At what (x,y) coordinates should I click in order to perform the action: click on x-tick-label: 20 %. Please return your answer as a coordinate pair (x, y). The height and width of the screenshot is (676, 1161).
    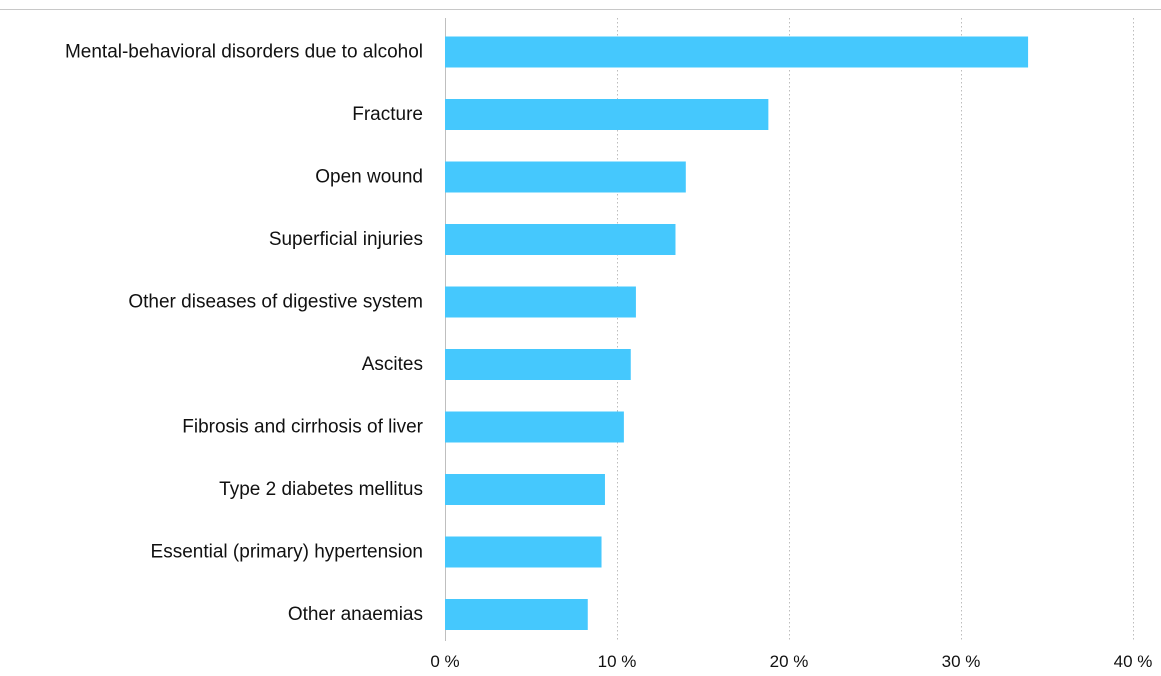
    Looking at the image, I should click on (789, 661).